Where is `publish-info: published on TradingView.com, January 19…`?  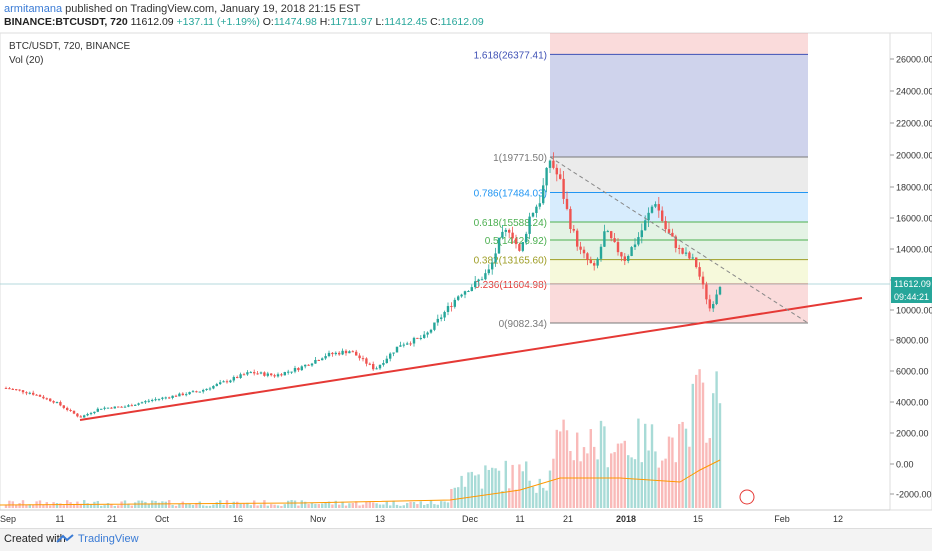
publish-info: published on TradingView.com, January 19… is located at coordinates (211, 9).